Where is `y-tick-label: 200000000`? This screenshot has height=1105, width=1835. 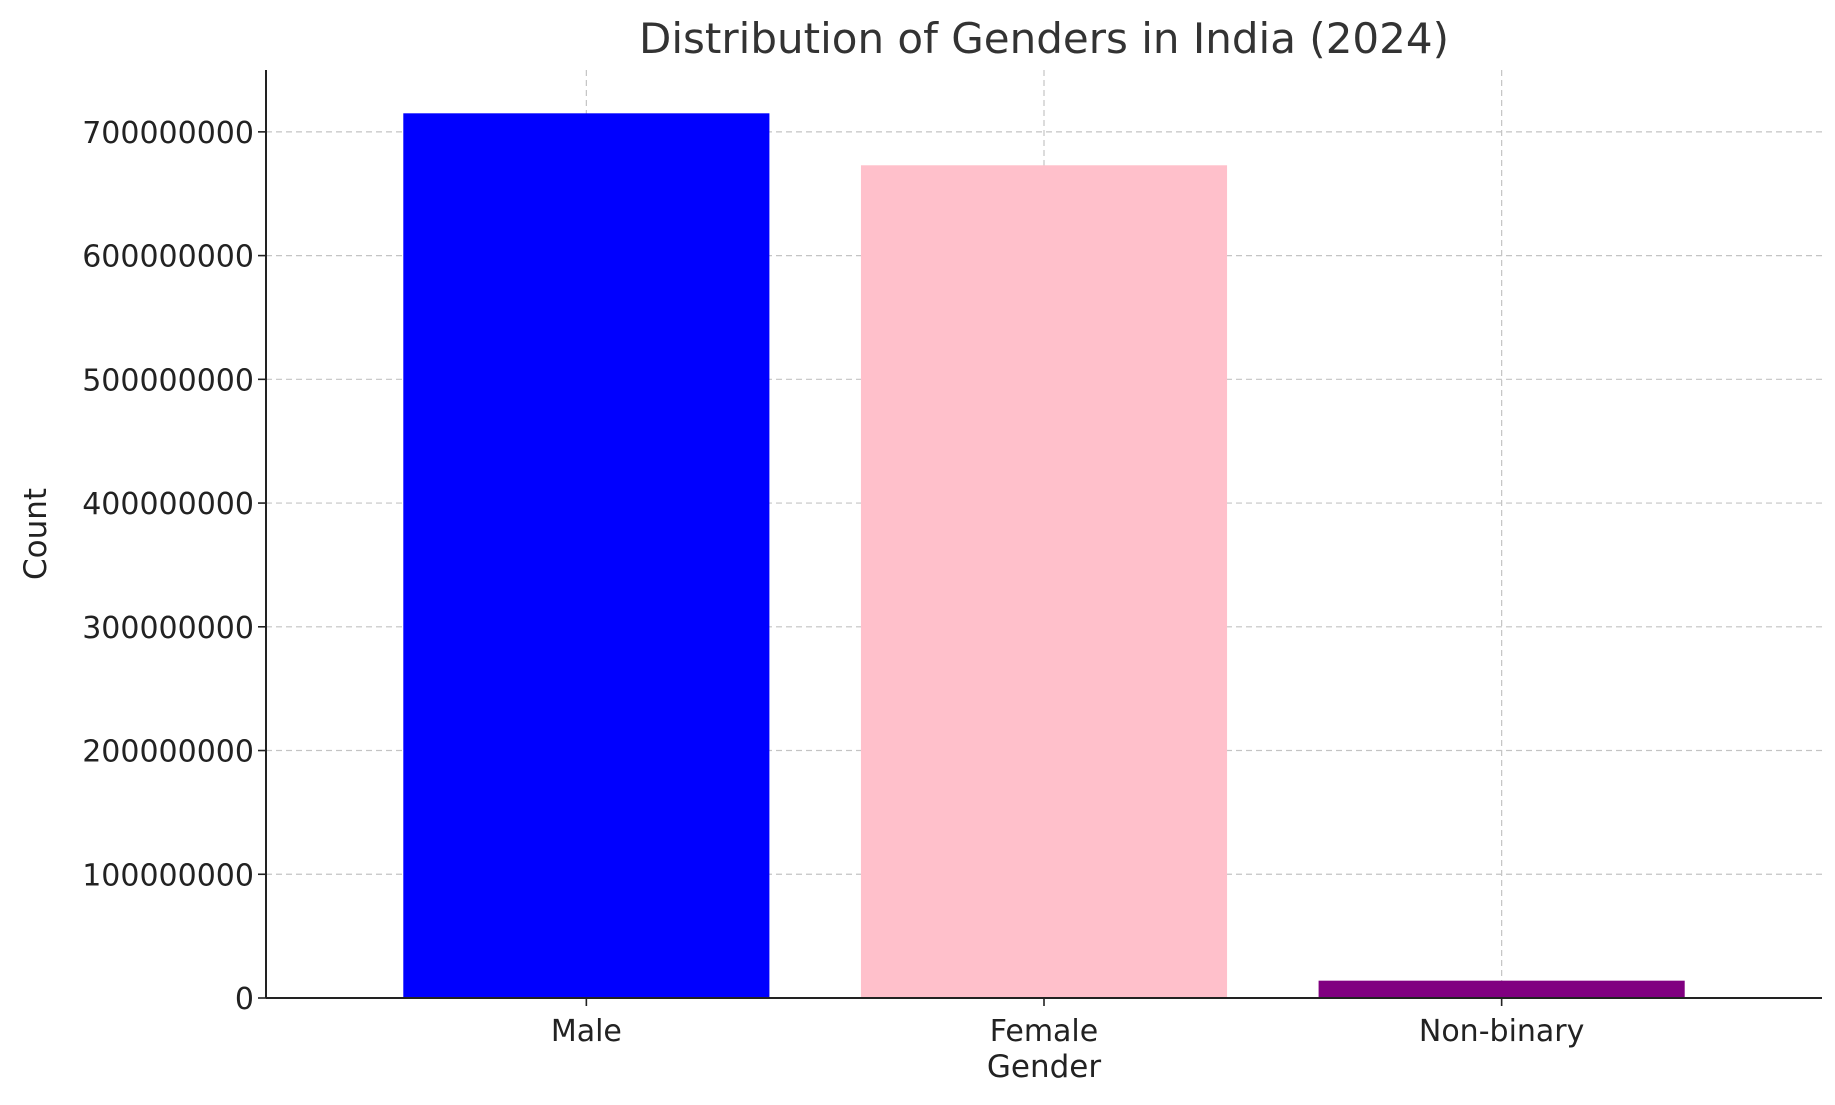
y-tick-label: 200000000 is located at coordinates (168, 752).